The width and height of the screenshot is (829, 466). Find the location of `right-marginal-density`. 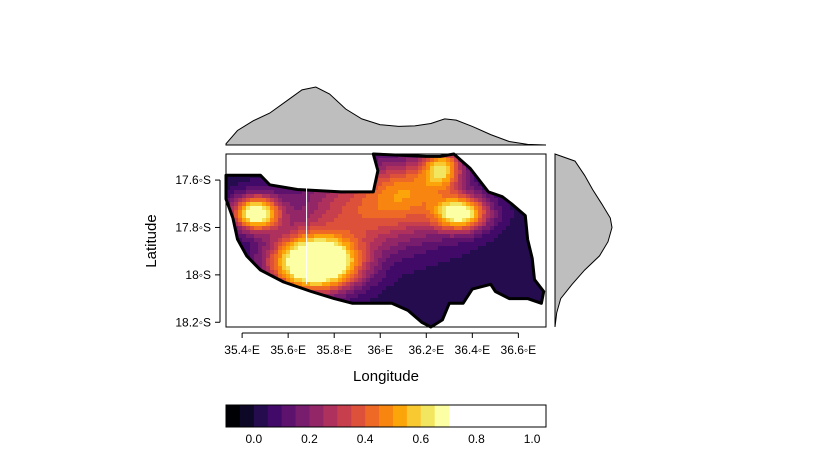

right-marginal-density is located at coordinates (583, 240).